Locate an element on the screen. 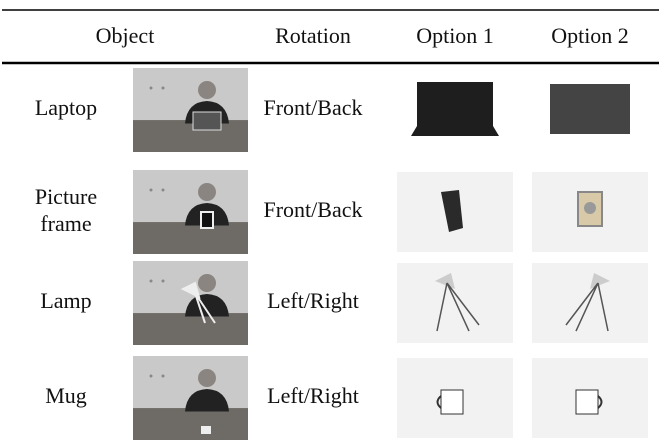  header-object: Object is located at coordinates (125, 35).